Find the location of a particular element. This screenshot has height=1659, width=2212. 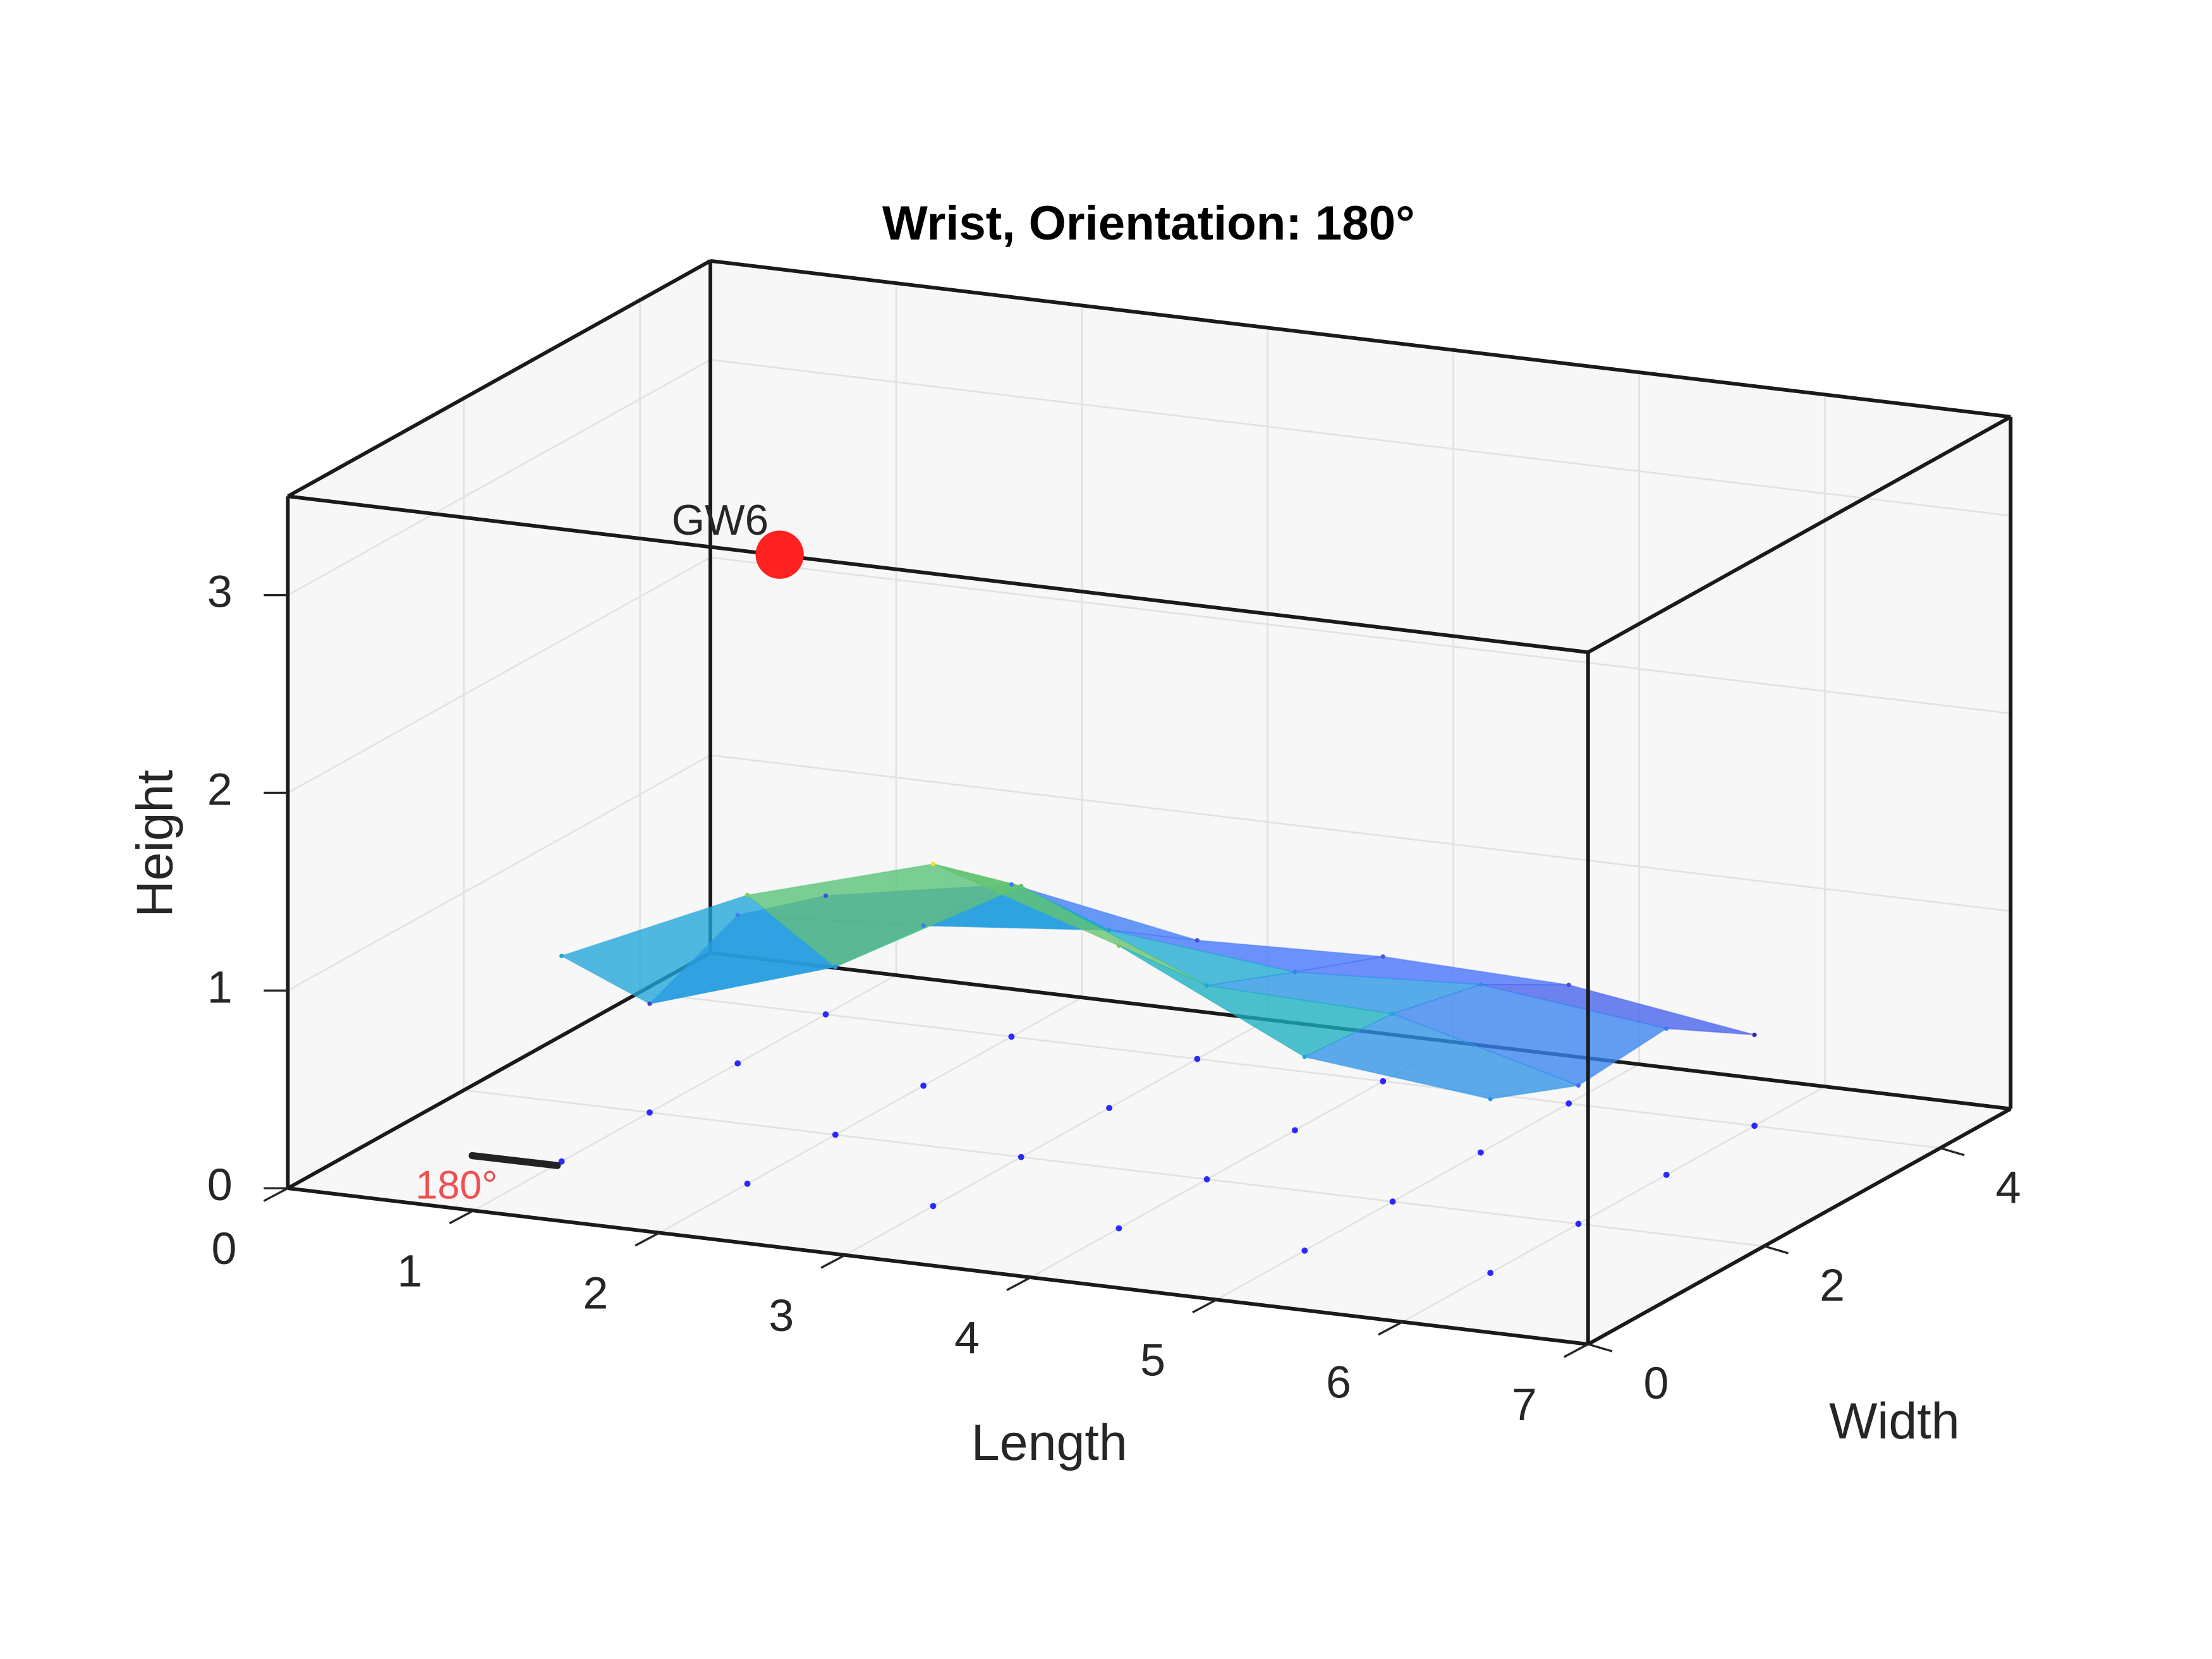

chart-title: Wrist, Orientation: 180° is located at coordinates (1148, 223).